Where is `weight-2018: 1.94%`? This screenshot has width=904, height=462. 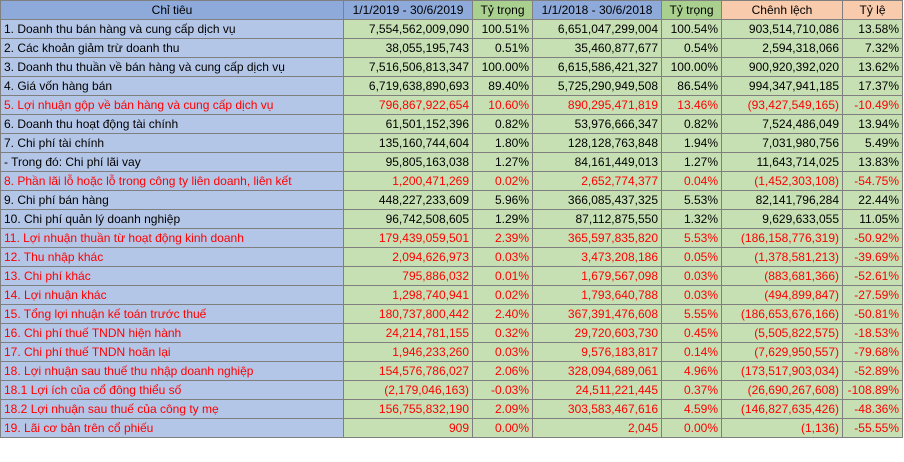
weight-2018: 1.94% is located at coordinates (691, 143).